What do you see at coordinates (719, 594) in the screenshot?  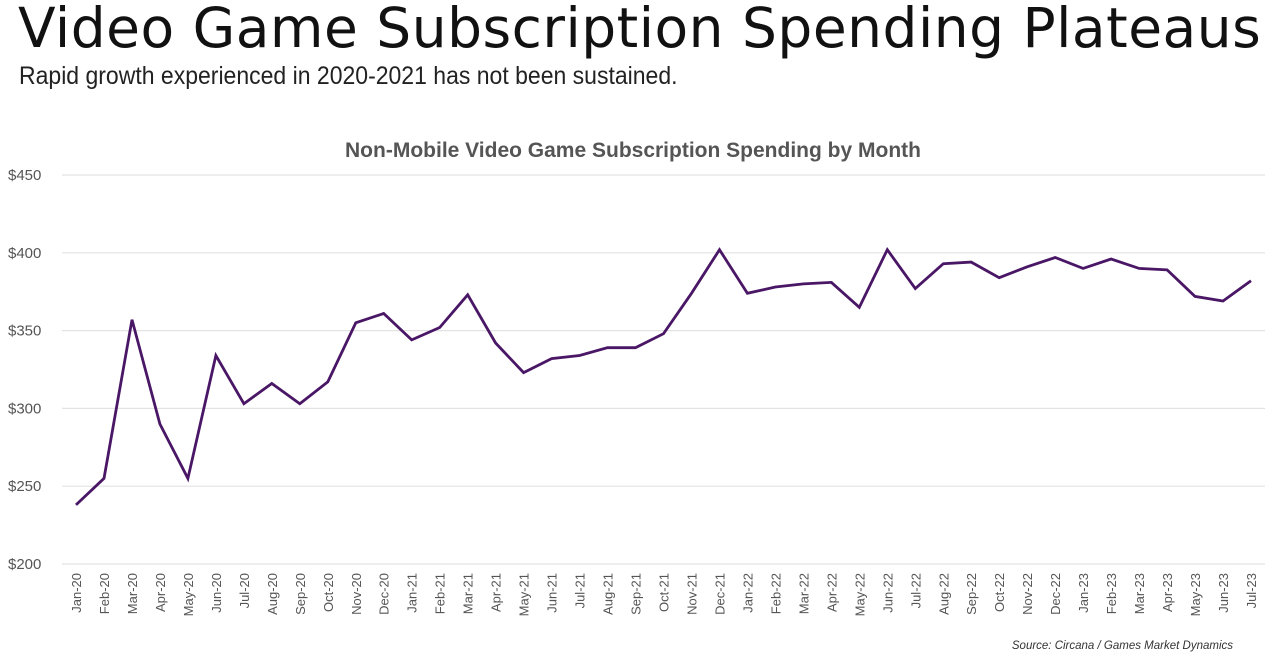 I see `x-tick-label: Dec-21` at bounding box center [719, 594].